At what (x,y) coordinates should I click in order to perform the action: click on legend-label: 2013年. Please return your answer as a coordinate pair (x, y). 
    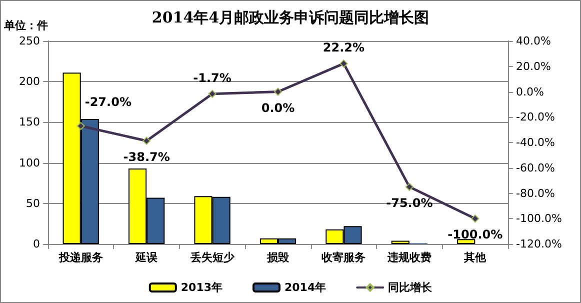
    Looking at the image, I should click on (201, 287).